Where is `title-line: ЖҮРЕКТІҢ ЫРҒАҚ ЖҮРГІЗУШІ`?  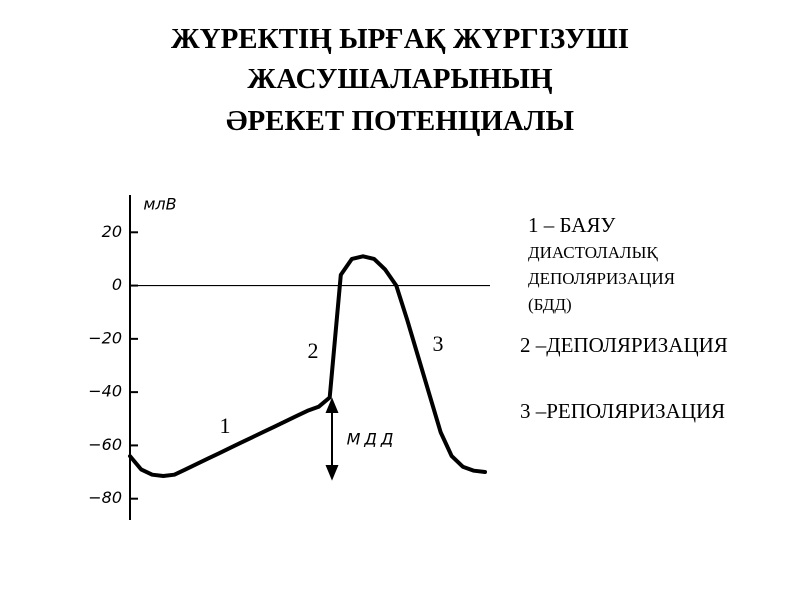 title-line: ЖҮРЕКТІҢ ЫРҒАҚ ЖҮРГІЗУШІ is located at coordinates (400, 39).